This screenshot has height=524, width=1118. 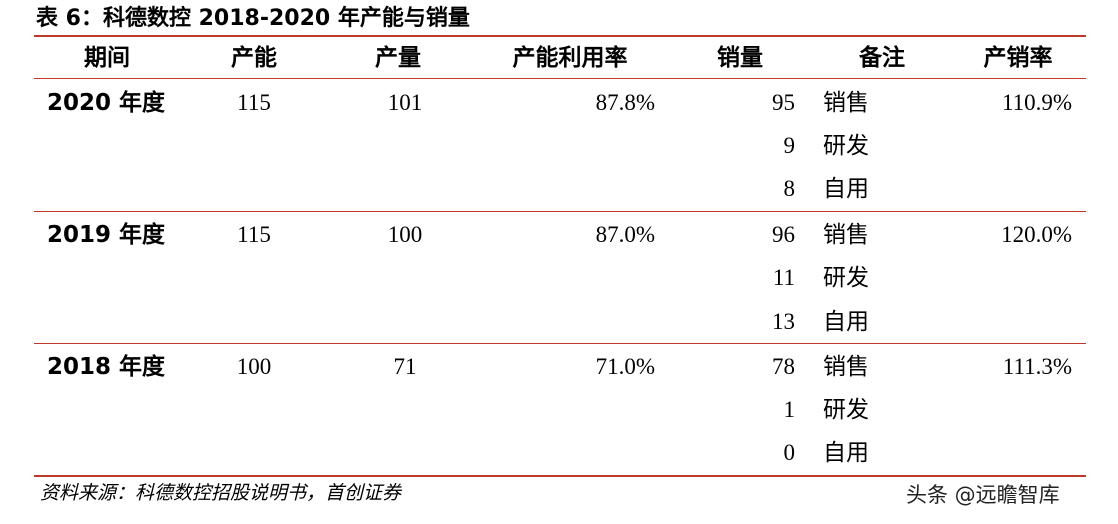 What do you see at coordinates (846, 453) in the screenshot?
I see `row-2018-note-3: 自用` at bounding box center [846, 453].